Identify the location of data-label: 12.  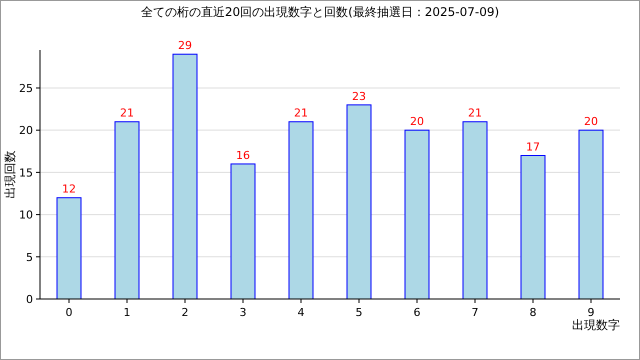
(69, 189).